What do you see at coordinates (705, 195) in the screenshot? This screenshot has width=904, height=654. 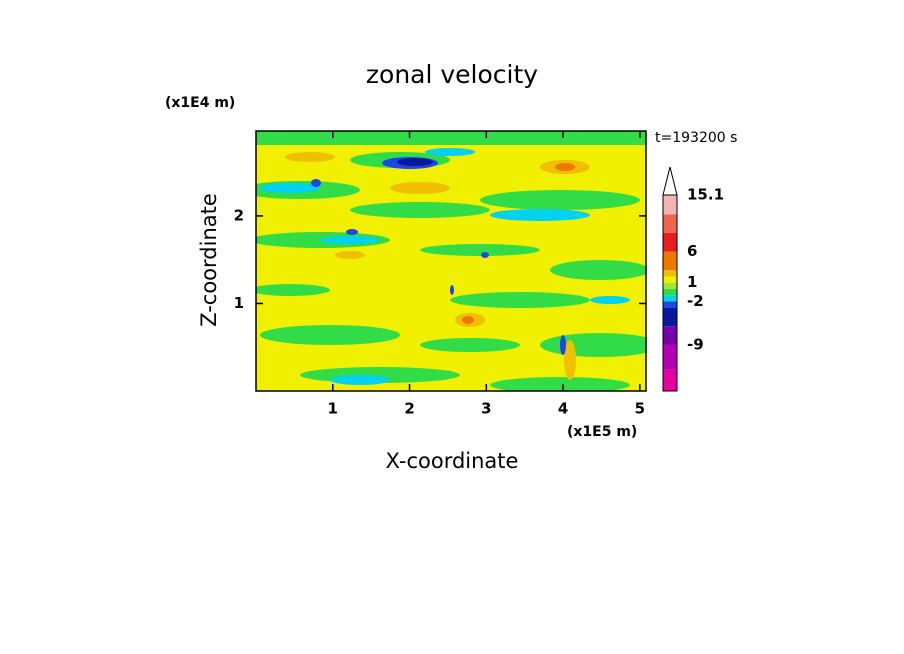 I see `colorbar-label: 15.1` at bounding box center [705, 195].